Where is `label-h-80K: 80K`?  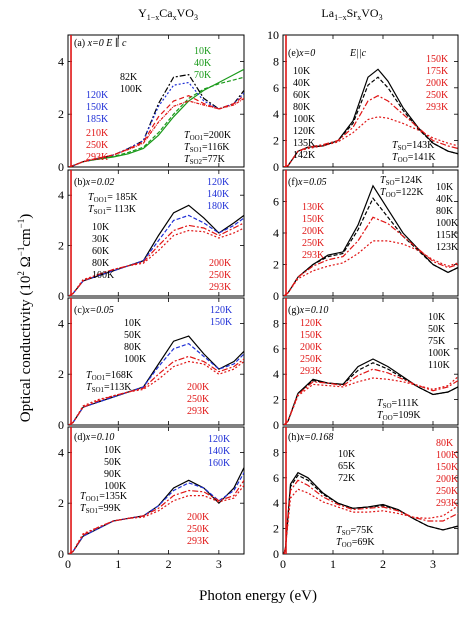
label-h-80K: 80K is located at coordinates (445, 443).